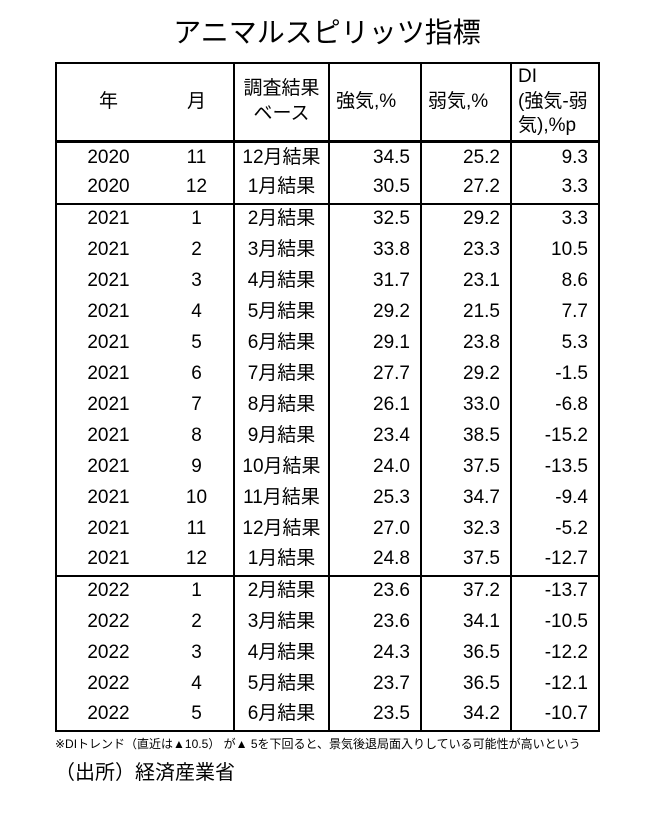 The height and width of the screenshot is (818, 654). I want to click on table-row: 2021 3 4月結果 31.7 23.1 8.6, so click(327, 281).